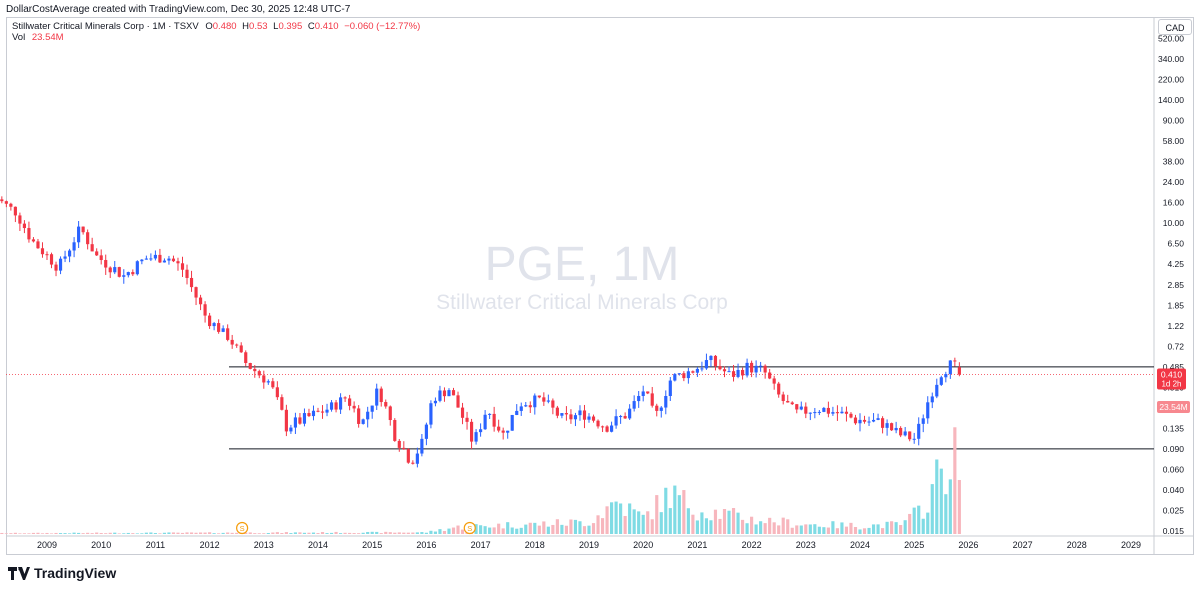  What do you see at coordinates (1175, 27) in the screenshot?
I see `currency-button: CAD` at bounding box center [1175, 27].